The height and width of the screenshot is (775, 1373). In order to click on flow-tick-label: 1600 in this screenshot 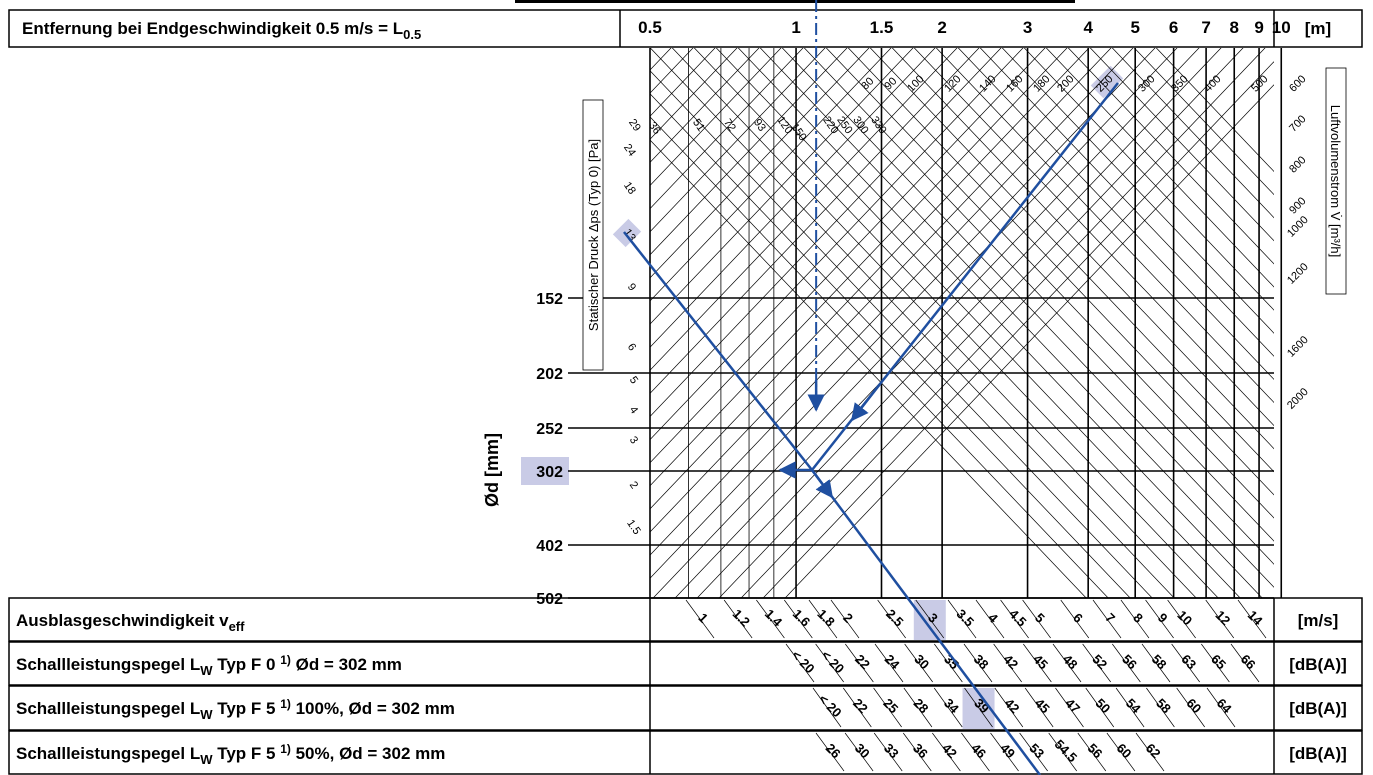, I will do `click(1298, 347)`.